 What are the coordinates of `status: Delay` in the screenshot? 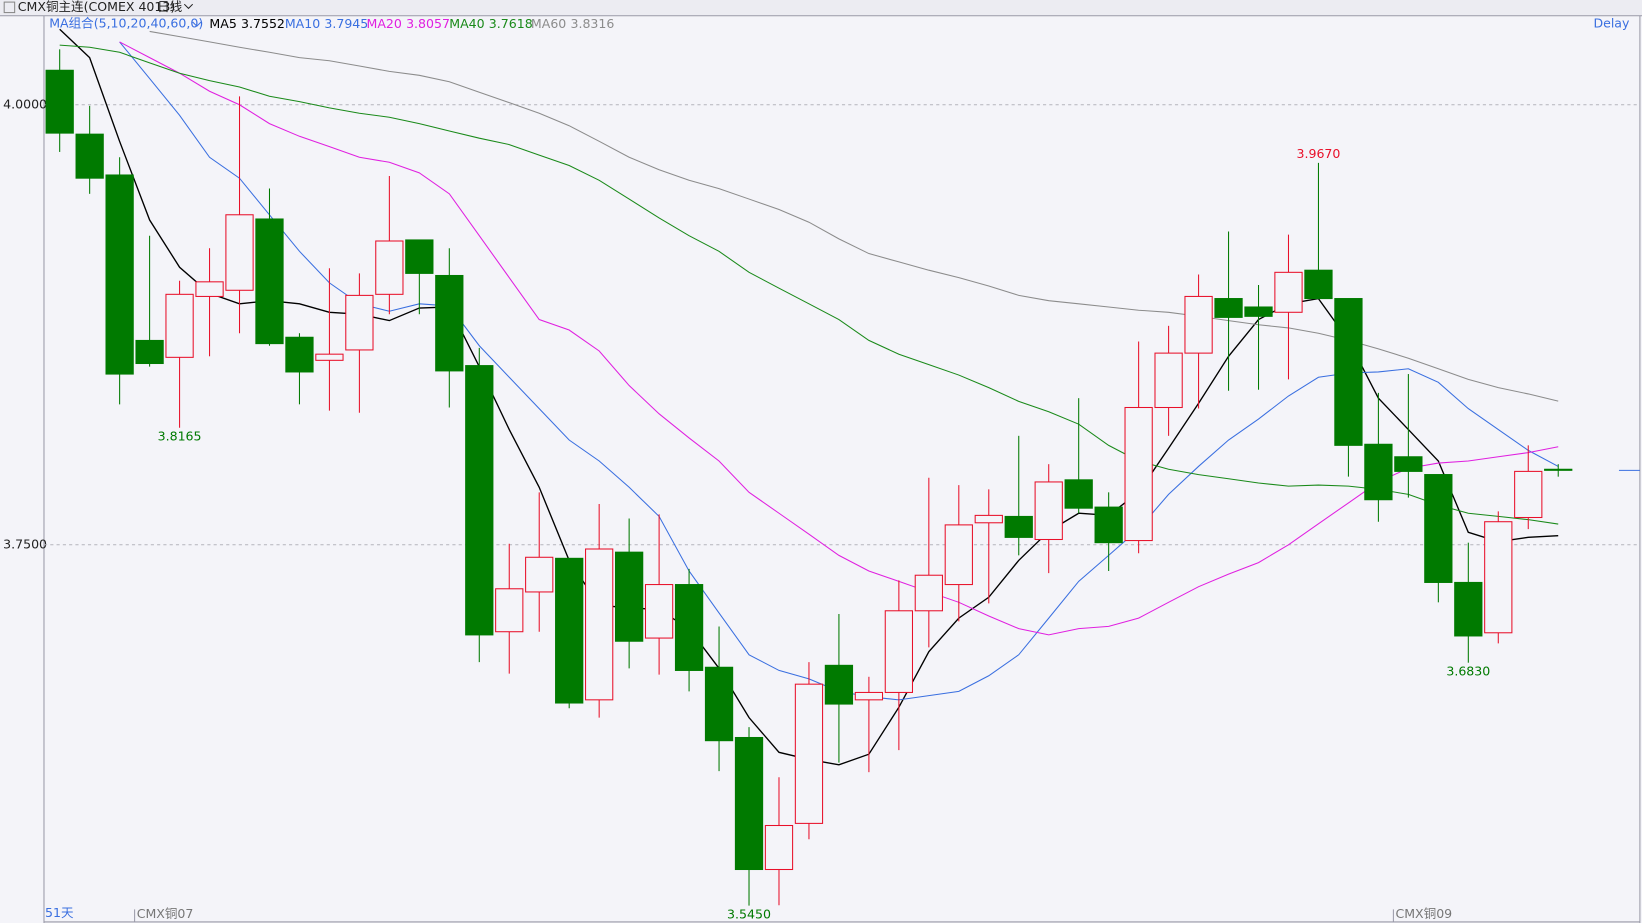 It's located at (1611, 23).